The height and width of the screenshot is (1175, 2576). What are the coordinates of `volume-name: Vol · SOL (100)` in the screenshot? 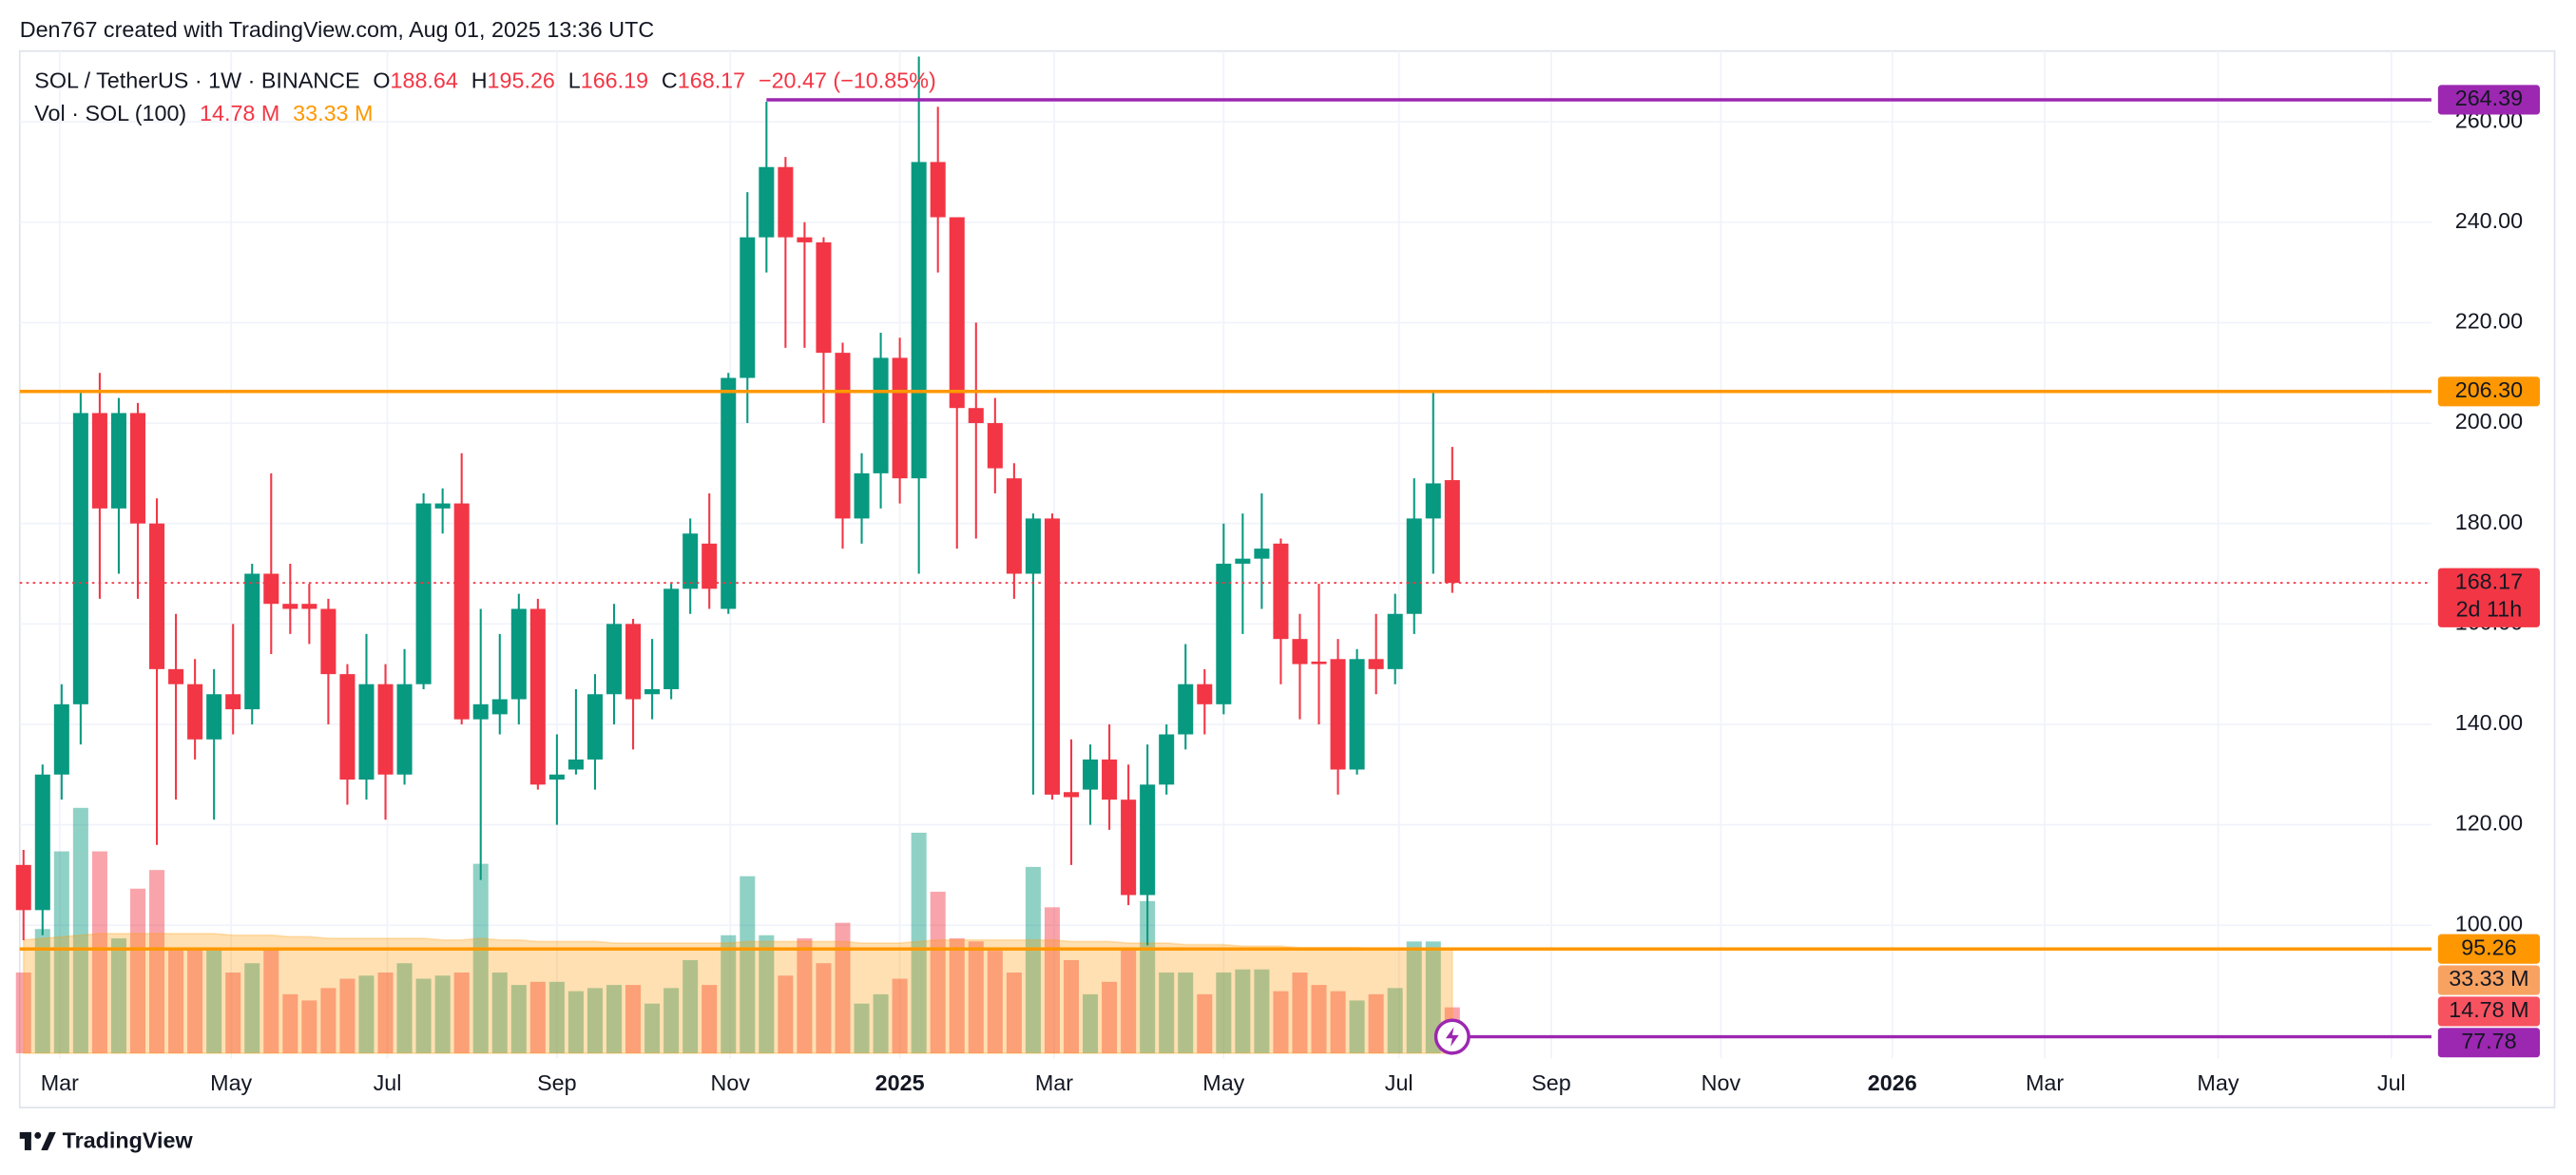 It's located at (110, 113).